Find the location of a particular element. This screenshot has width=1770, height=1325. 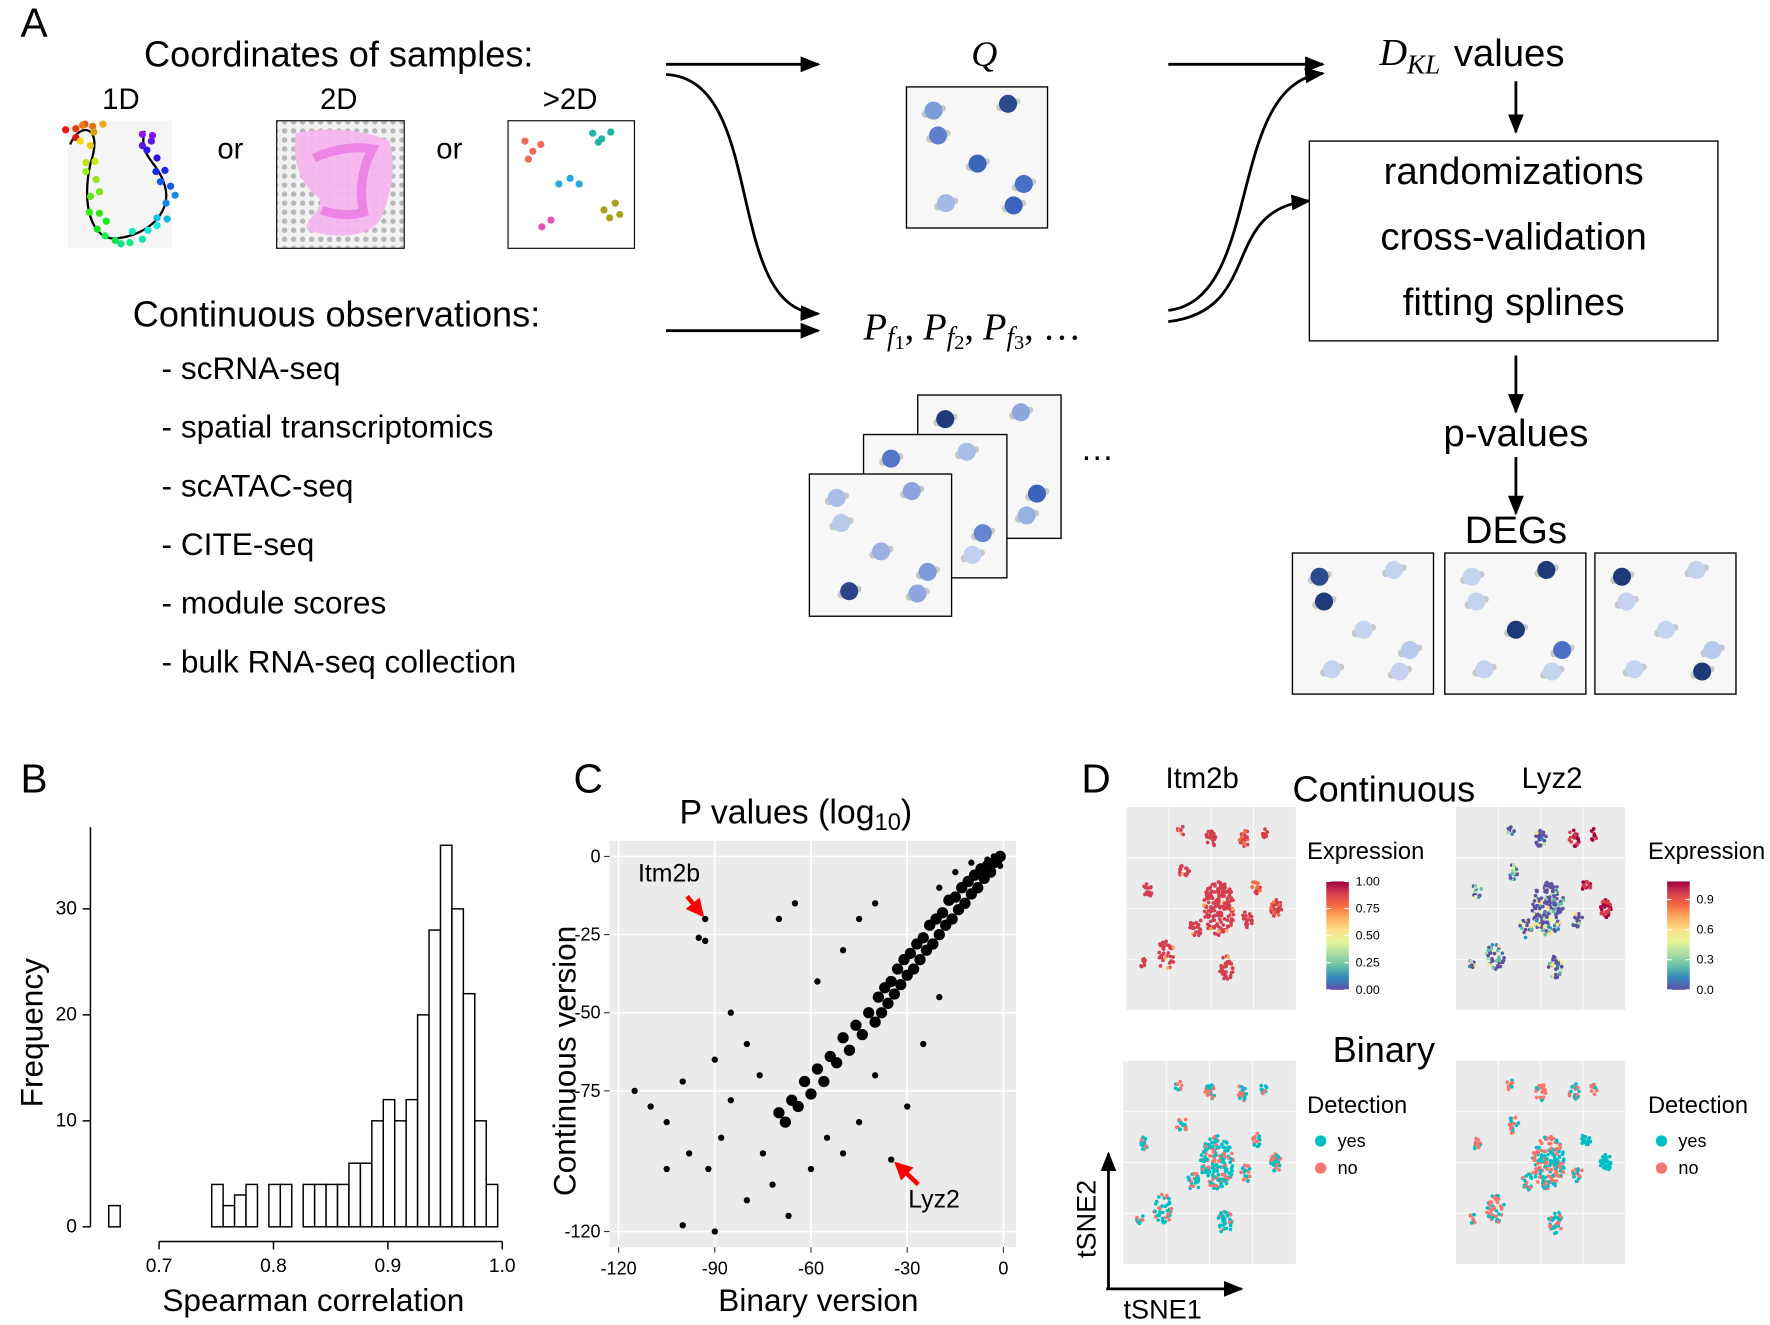

title-sub: 10 is located at coordinates (888, 823).